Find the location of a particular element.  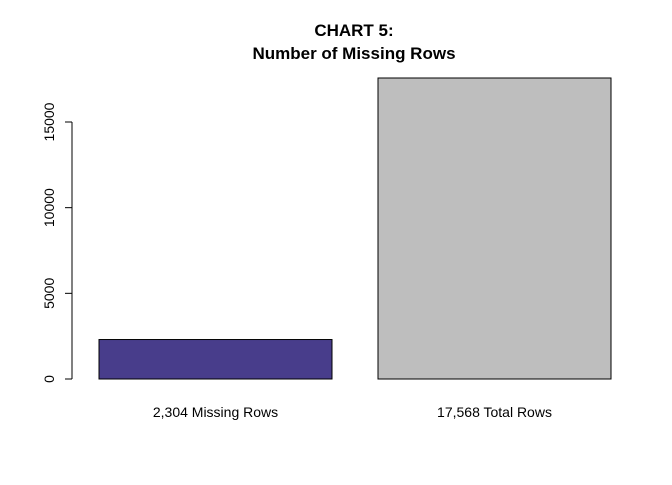

y-axis: 0 5000 10000 15000 is located at coordinates (57, 242).